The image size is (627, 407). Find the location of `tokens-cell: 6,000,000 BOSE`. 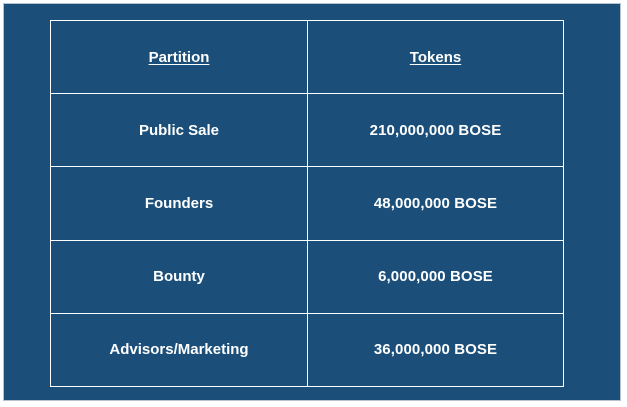

tokens-cell: 6,000,000 BOSE is located at coordinates (435, 276).